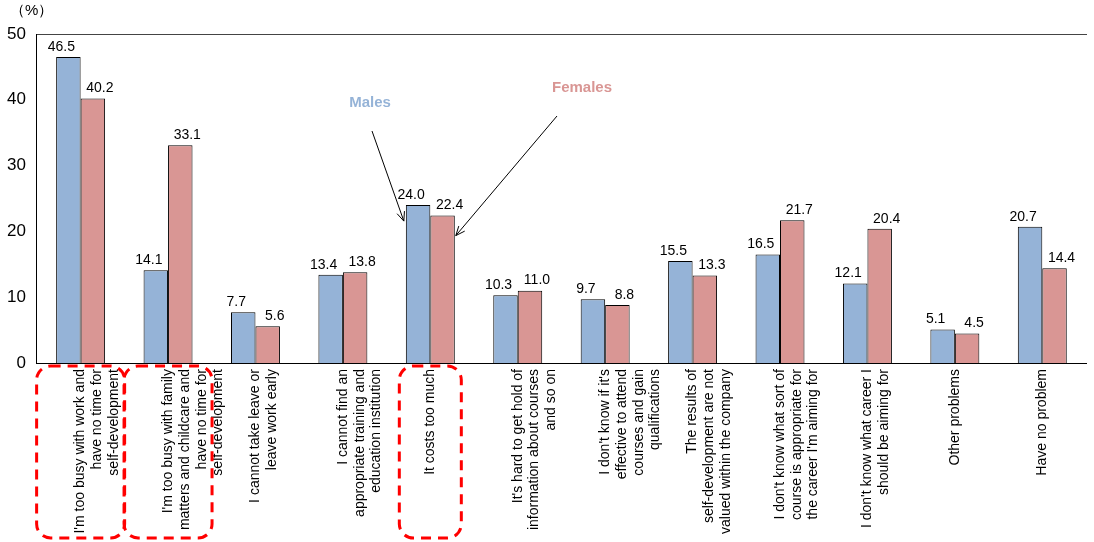 This screenshot has height=542, width=1094. What do you see at coordinates (96, 451) in the screenshot?
I see `x-tick-label: I'm too busy with work and have no time for self-development` at bounding box center [96, 451].